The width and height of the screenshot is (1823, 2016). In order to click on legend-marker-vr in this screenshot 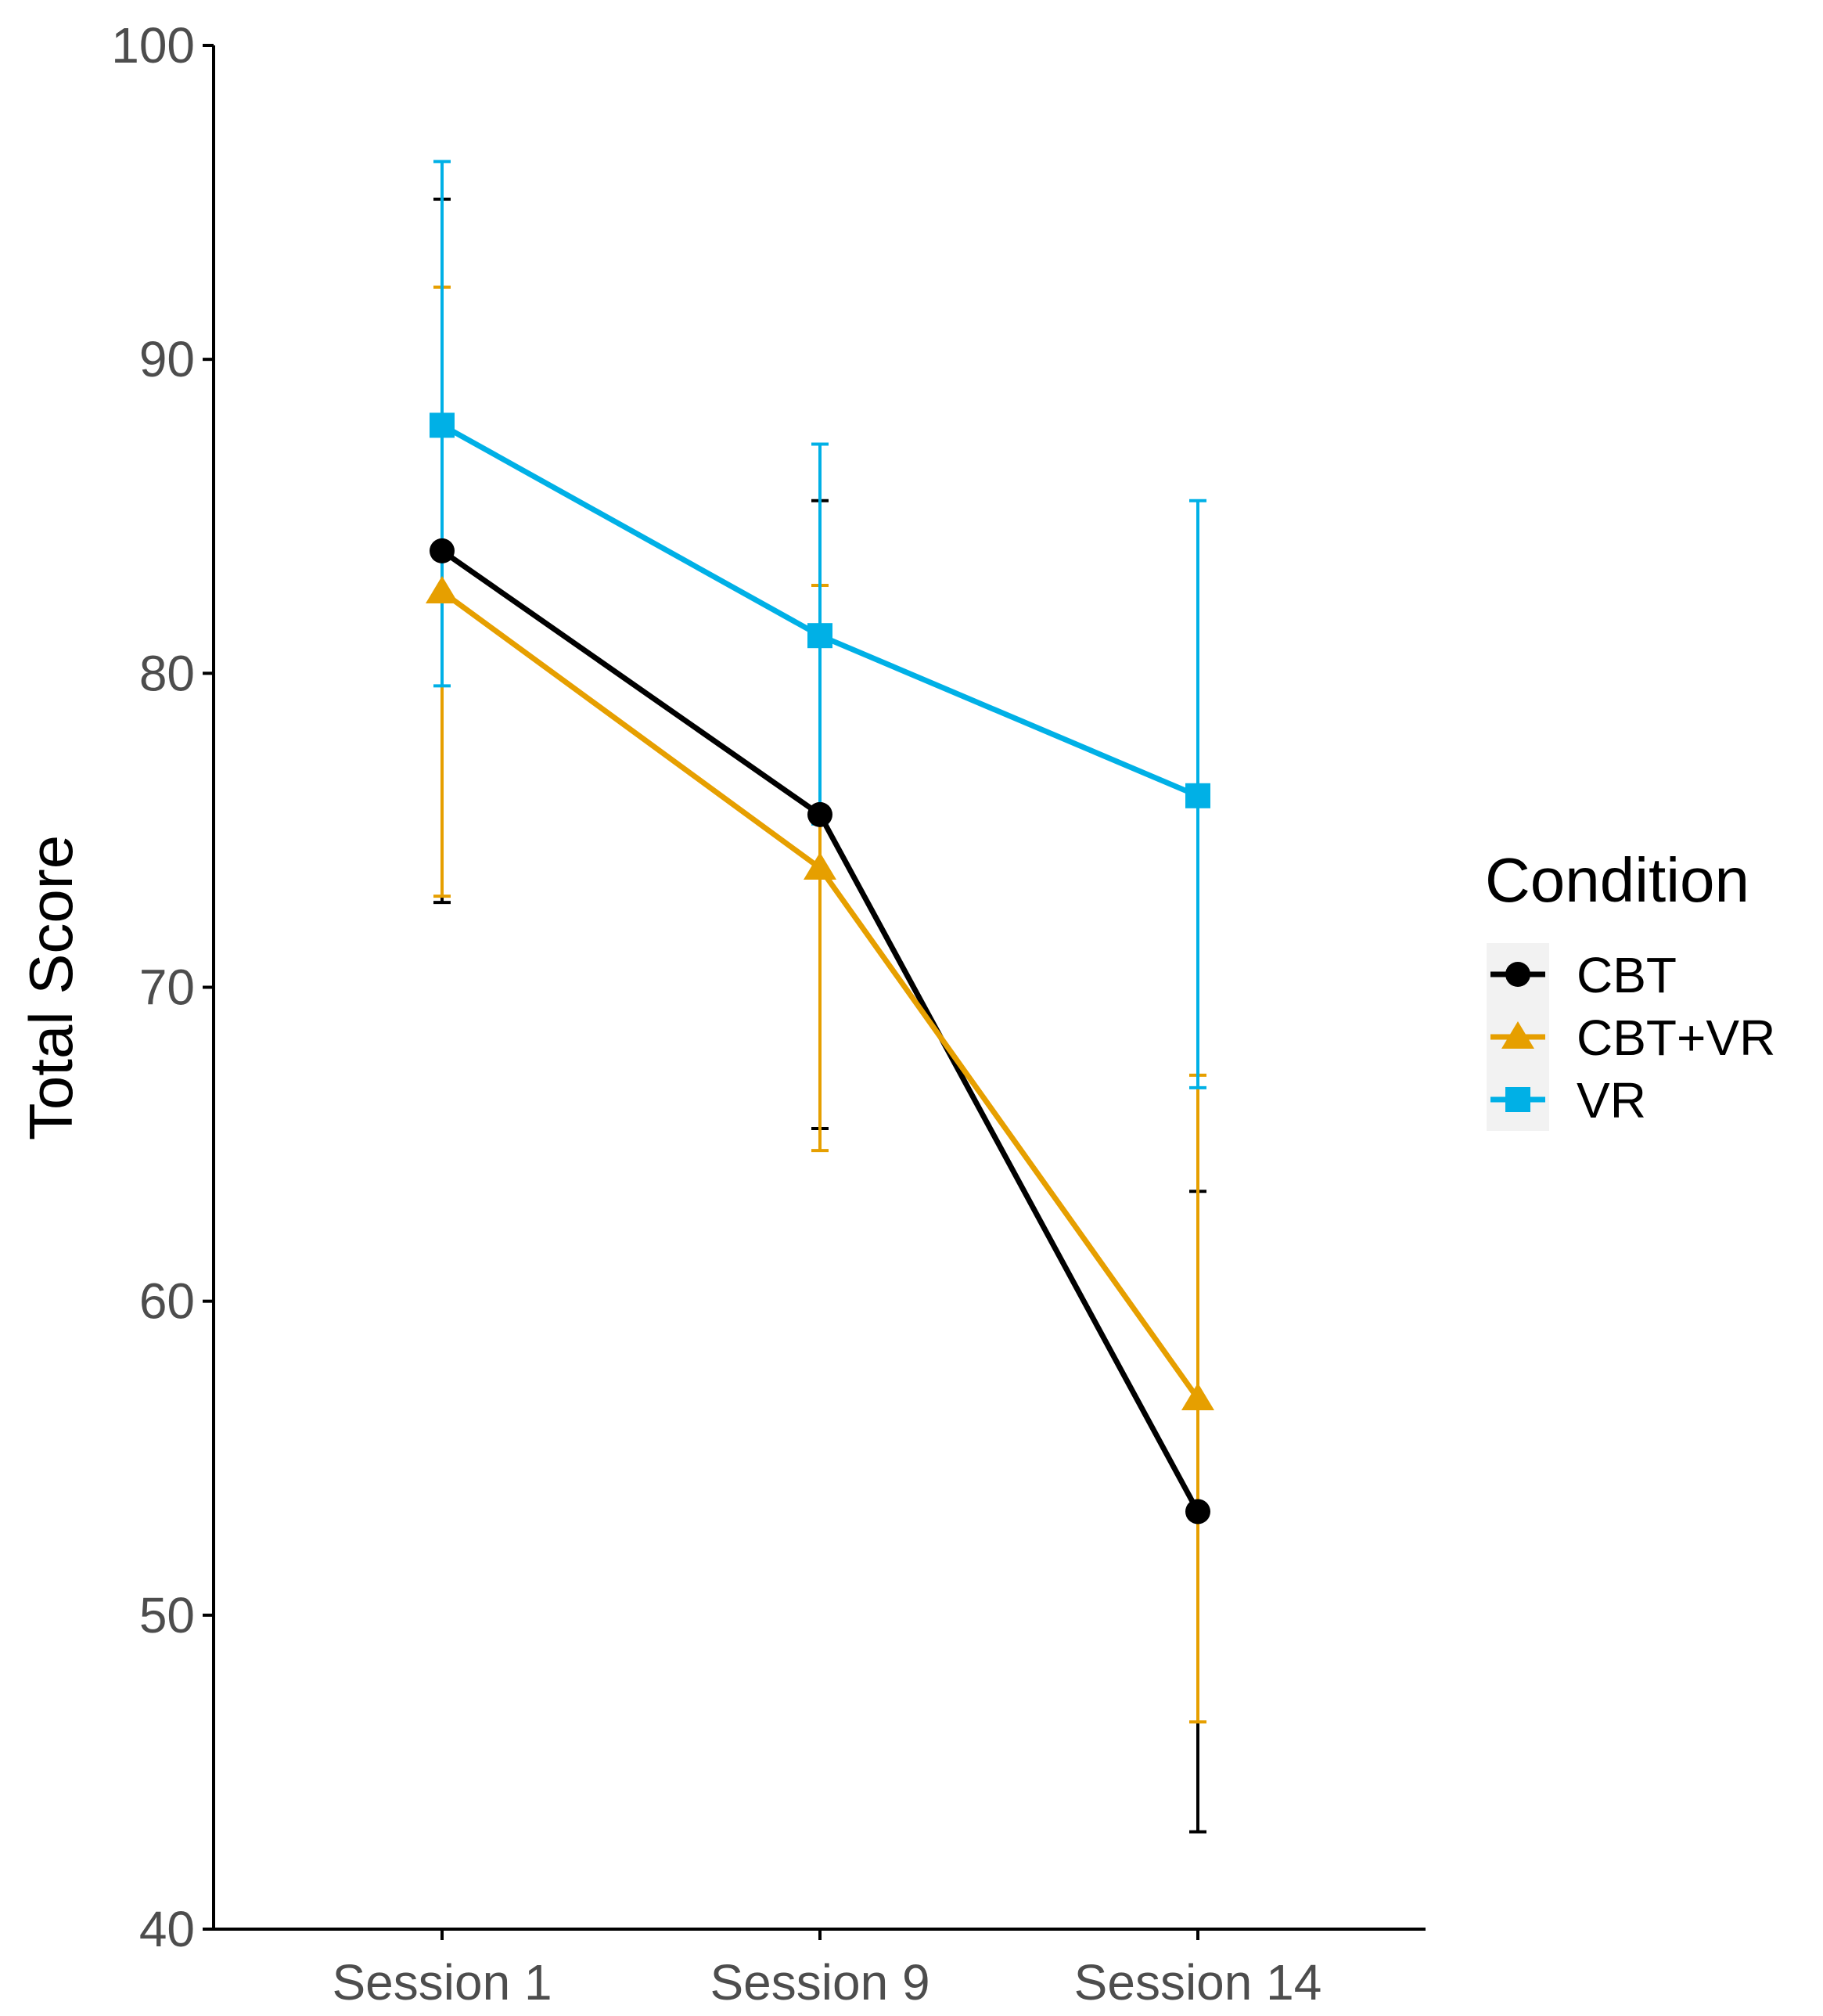, I will do `click(1517, 1099)`.